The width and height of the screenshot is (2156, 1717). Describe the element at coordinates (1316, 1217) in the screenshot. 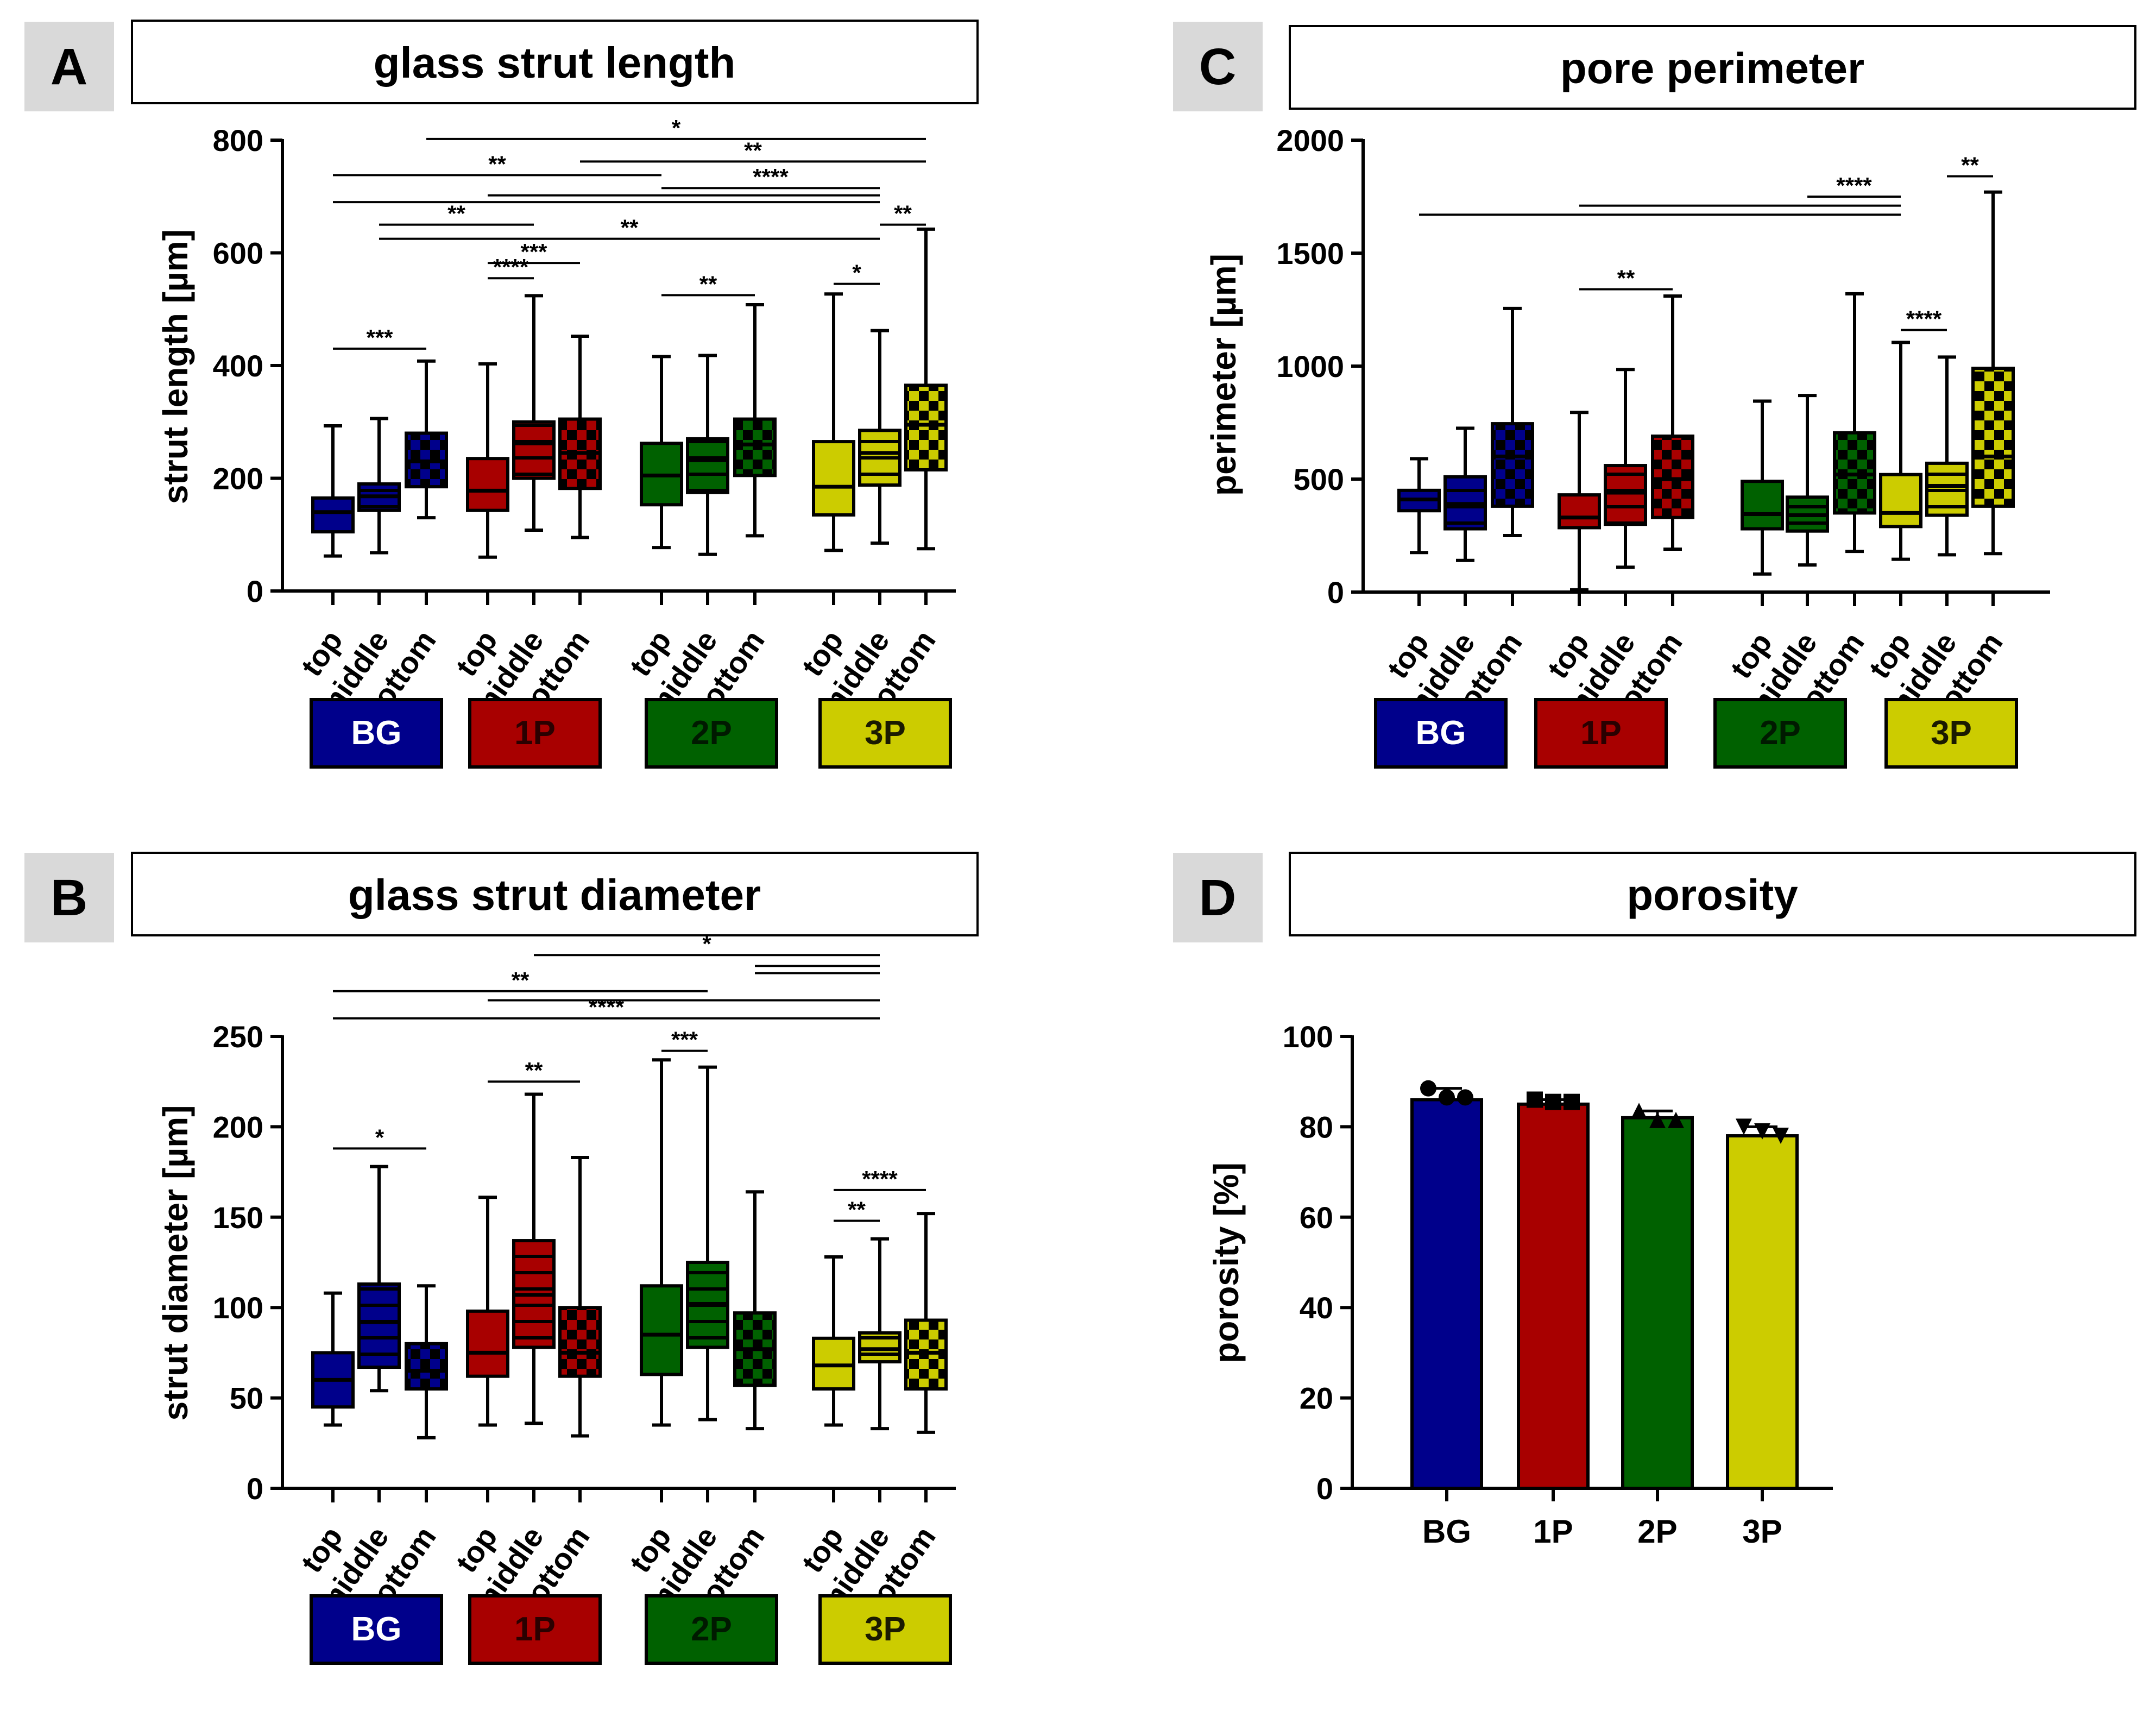

I see `y-tick-label: 60` at that location.